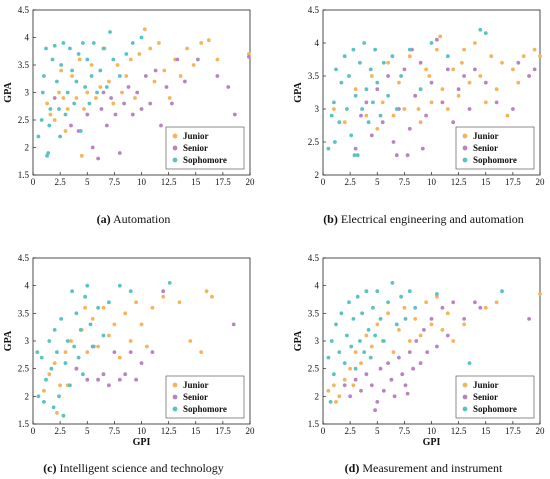  Describe the element at coordinates (49, 468) in the screenshot. I see `panel-caption-letter: (c)` at that location.